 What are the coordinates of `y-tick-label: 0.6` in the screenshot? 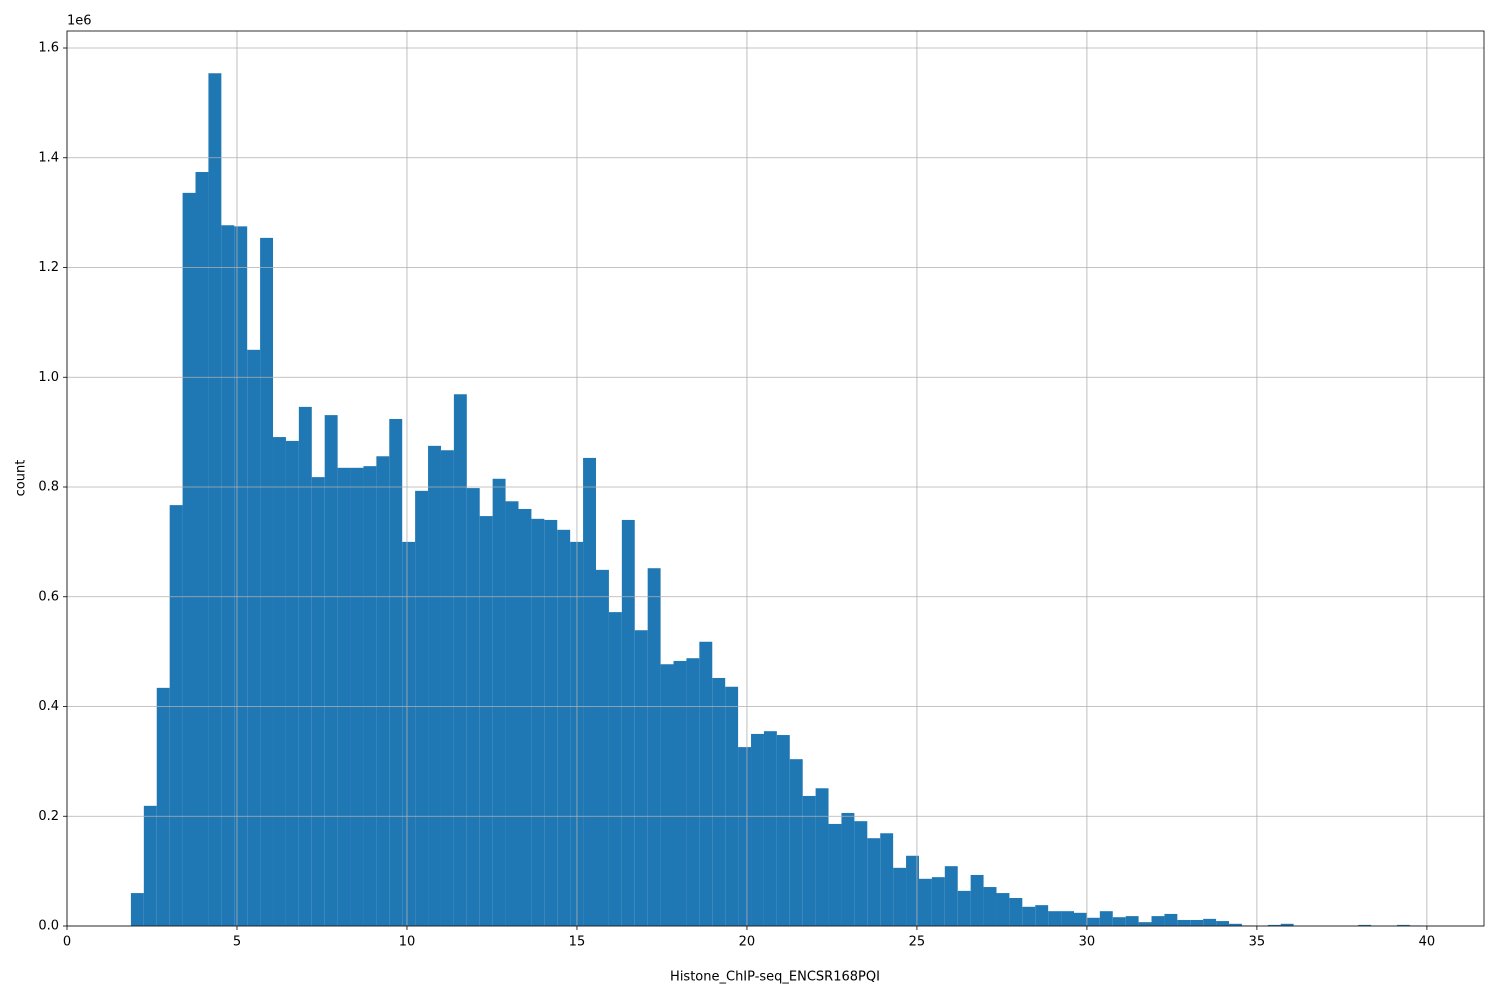 It's located at (48, 596).